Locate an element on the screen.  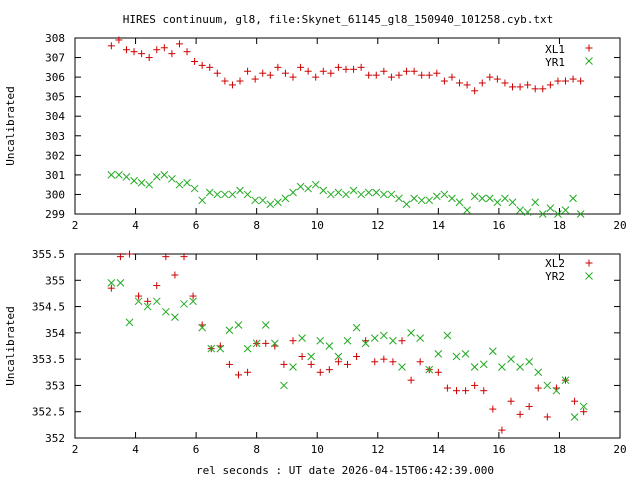
top-y-tick-label: 305 is located at coordinates (55, 97).